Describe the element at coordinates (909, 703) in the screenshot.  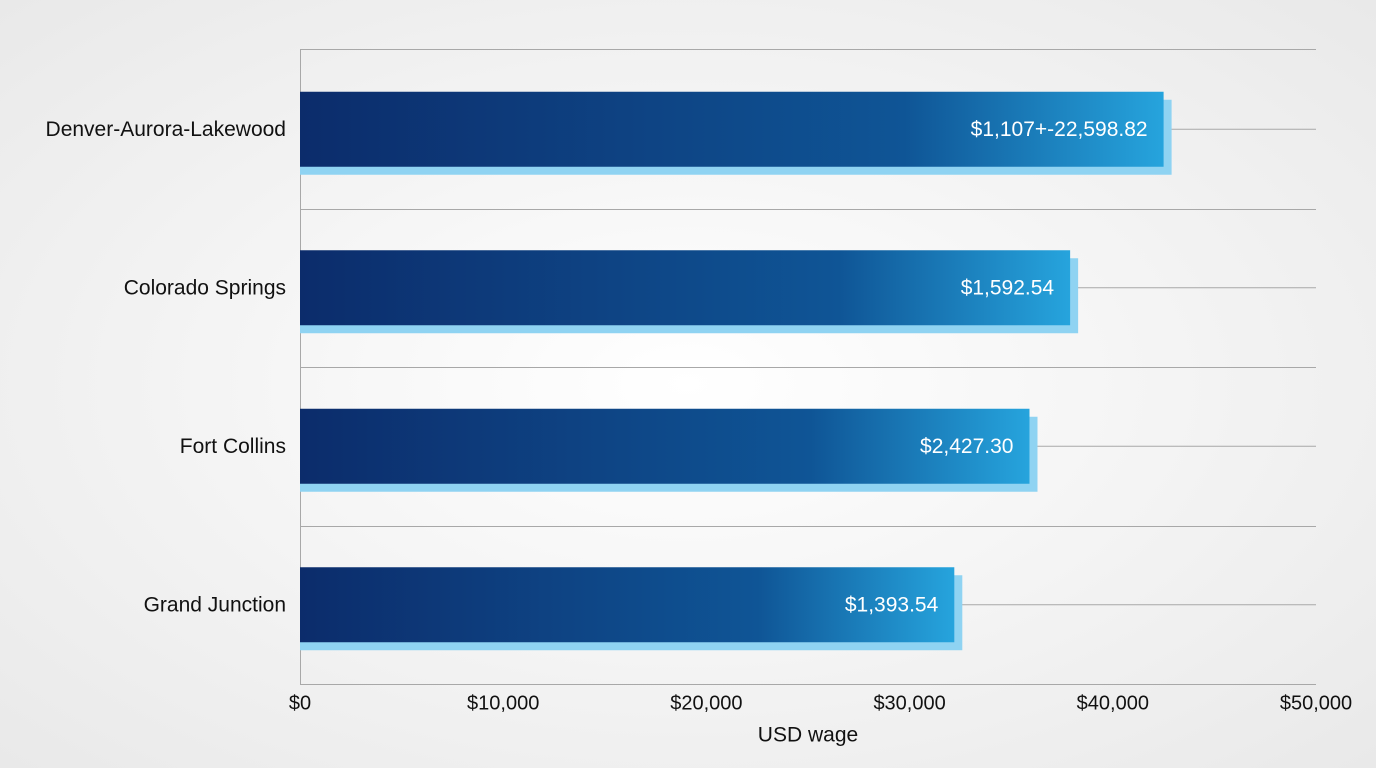
I see `x-tick-label: $30,000` at that location.